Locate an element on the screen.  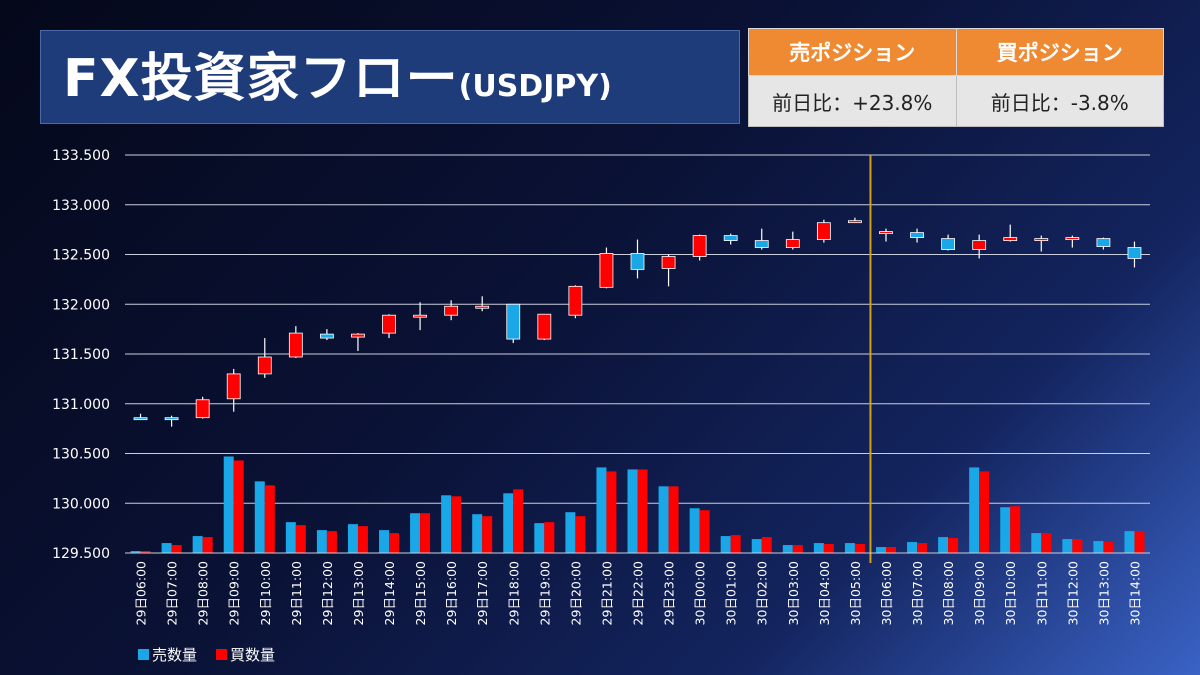
y-tick-label: 132.000 is located at coordinates (81, 305).